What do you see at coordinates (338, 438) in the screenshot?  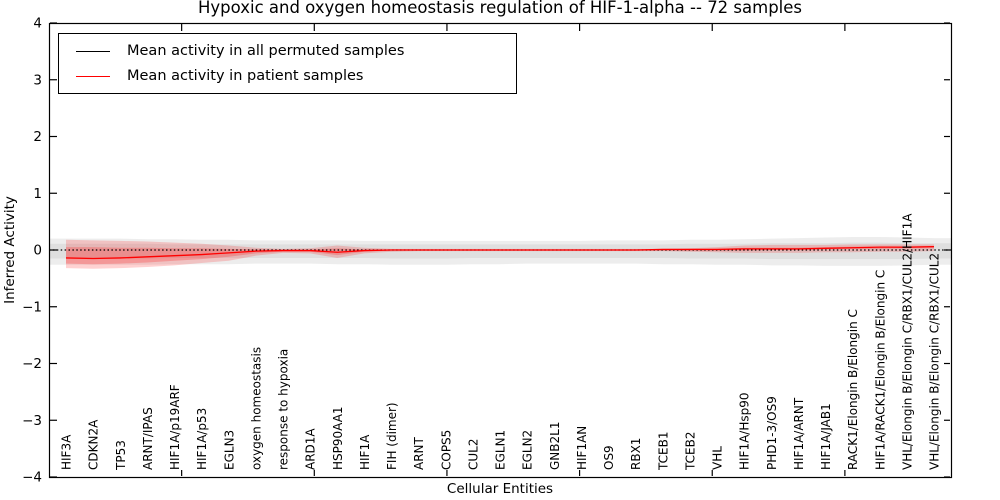 I see `x-category-label: HSP90AA1` at bounding box center [338, 438].